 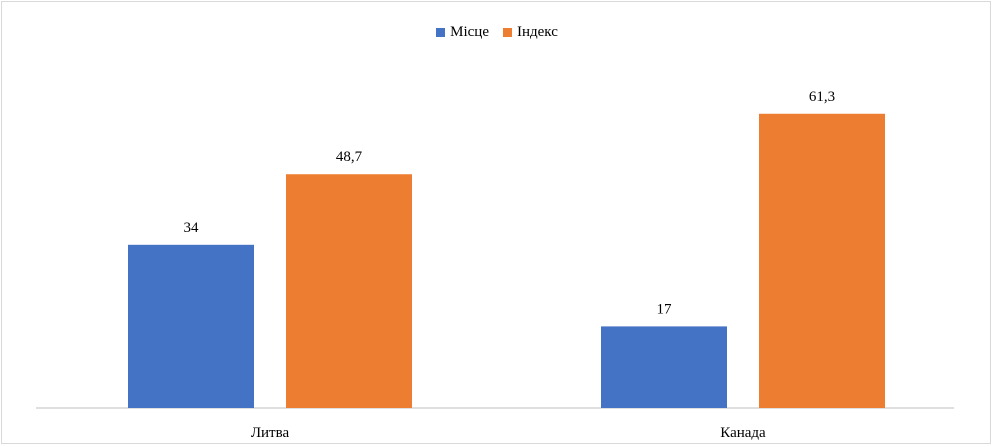 What do you see at coordinates (469, 32) in the screenshot?
I see `legend-label-series-1: Місце` at bounding box center [469, 32].